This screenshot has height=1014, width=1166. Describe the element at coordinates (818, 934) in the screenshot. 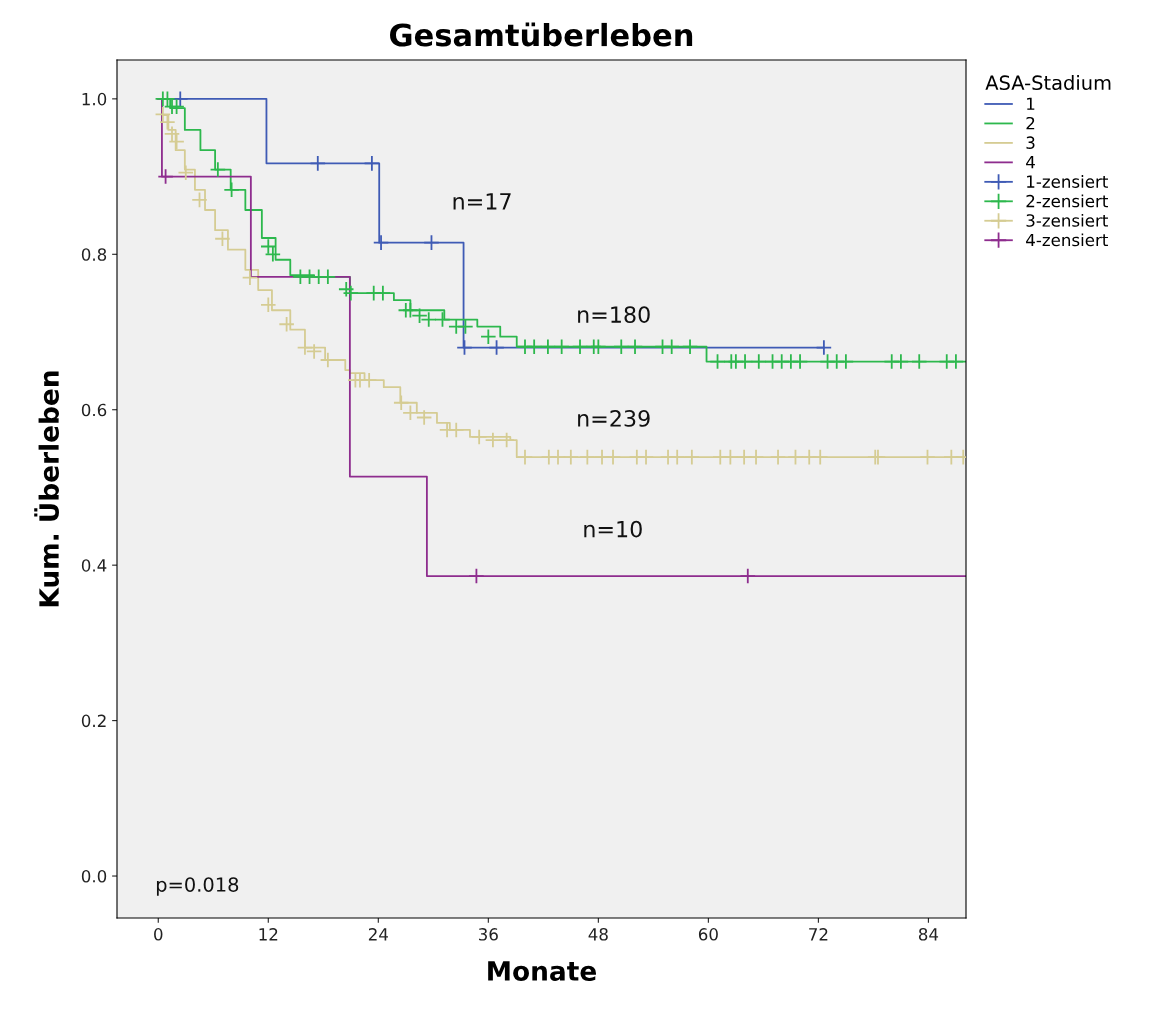

I see `x-tick-label: 72` at that location.